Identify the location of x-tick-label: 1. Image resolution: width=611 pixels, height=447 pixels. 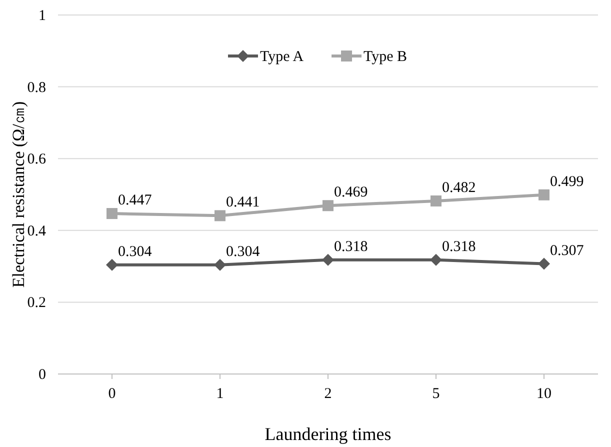
(220, 394).